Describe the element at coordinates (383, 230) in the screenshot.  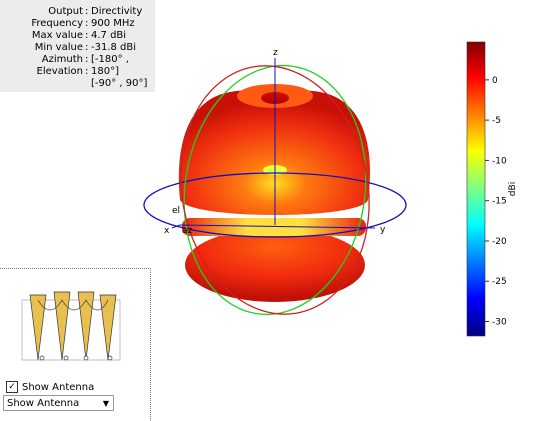
I see `y-label: y` at that location.